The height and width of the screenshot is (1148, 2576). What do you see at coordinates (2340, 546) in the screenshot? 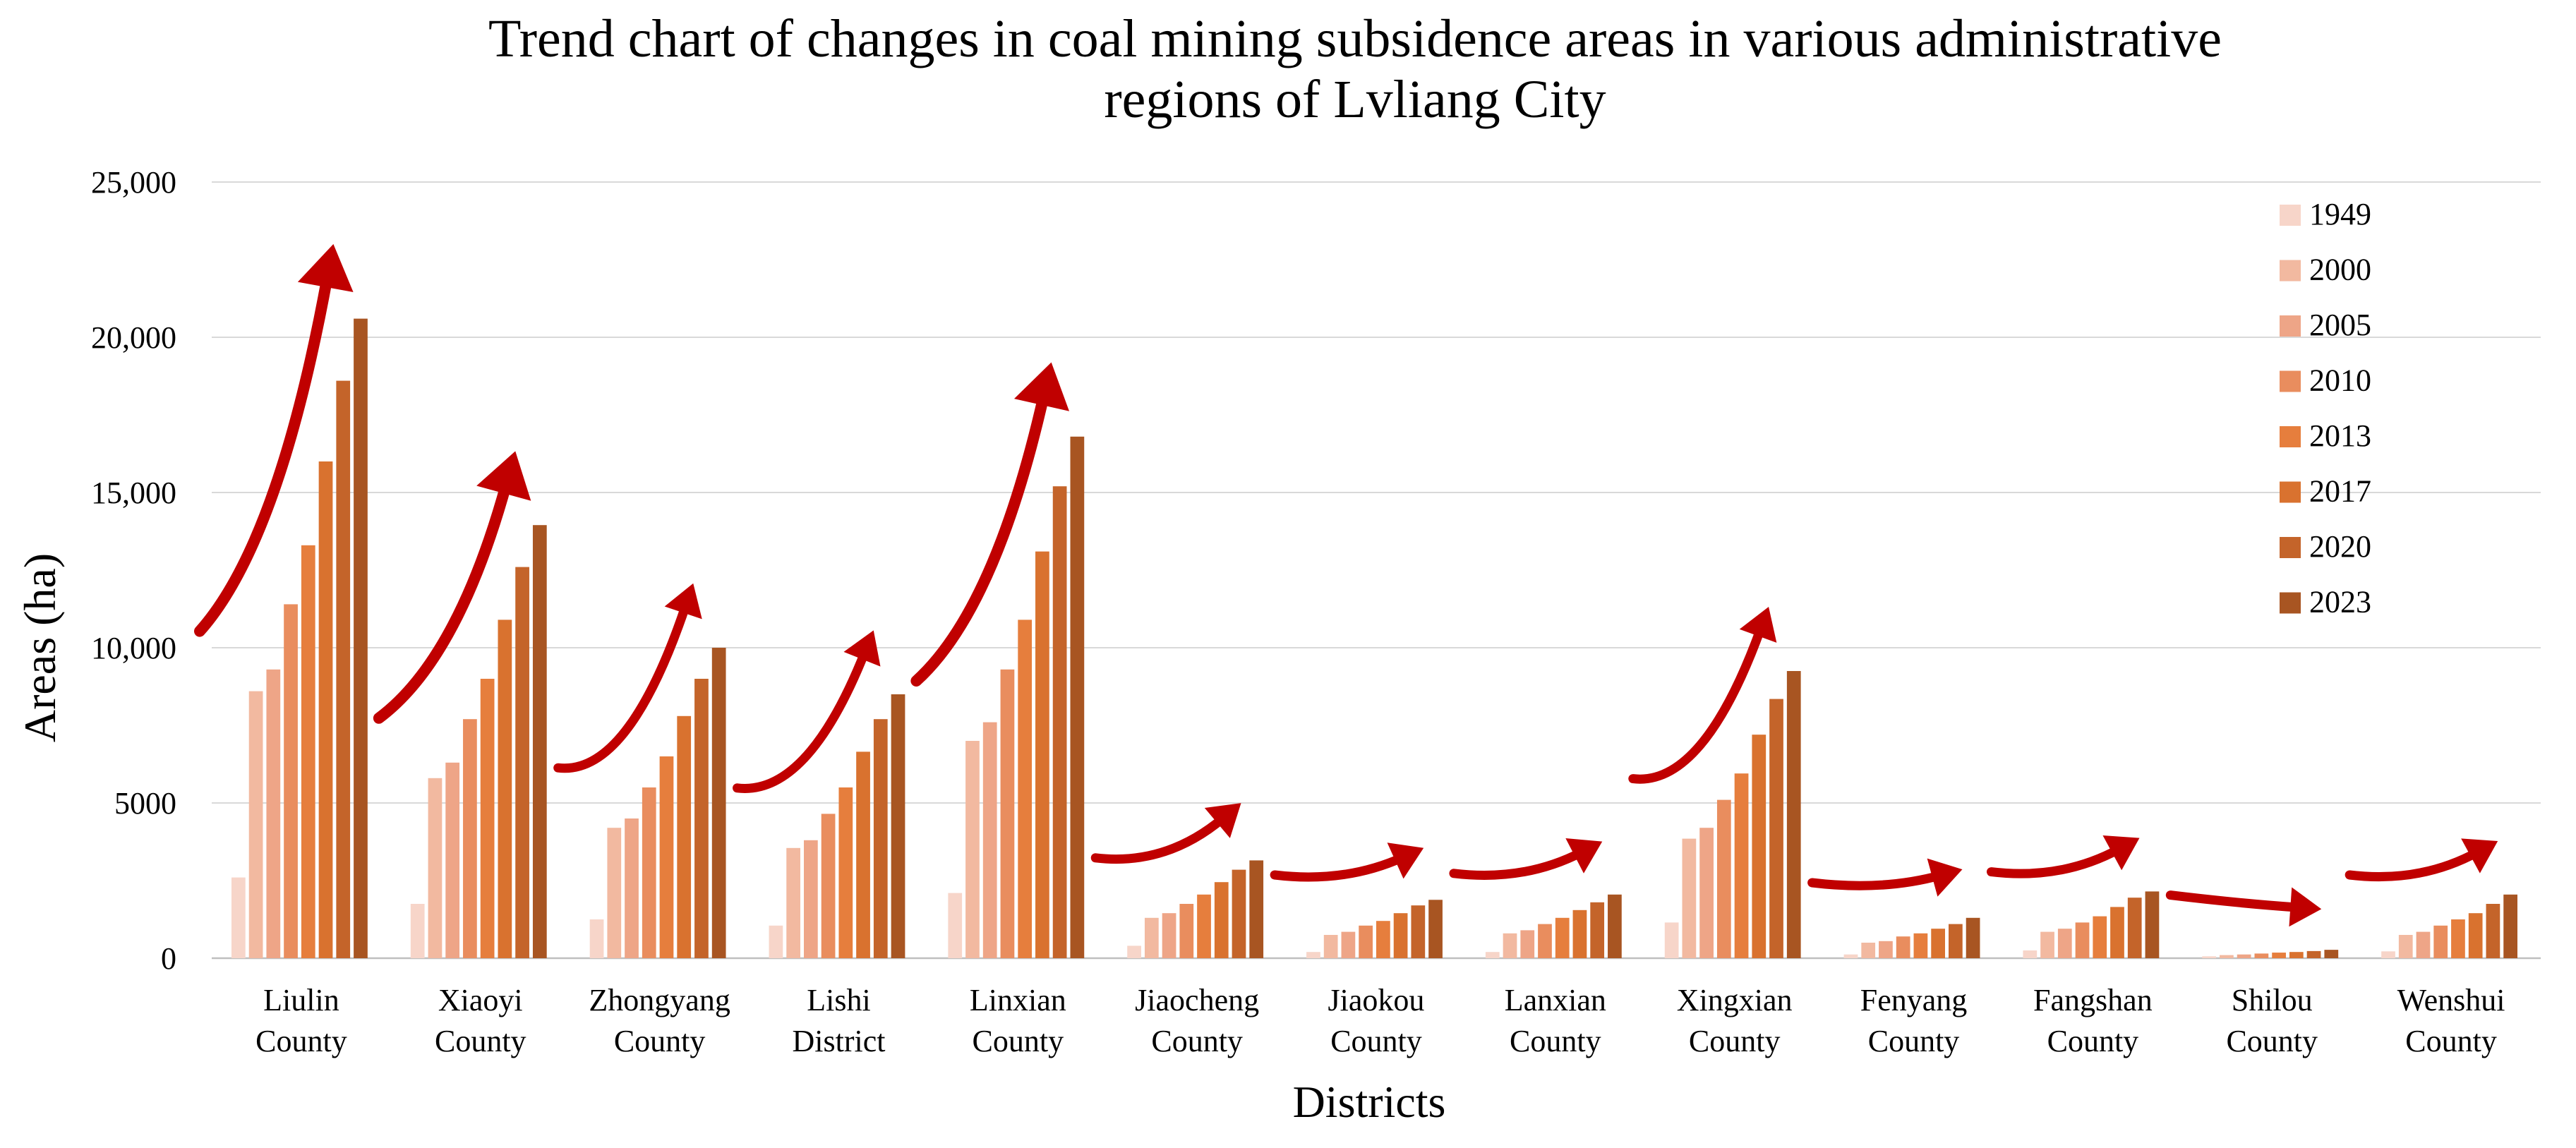
I see `legend-label: 2020` at bounding box center [2340, 546].